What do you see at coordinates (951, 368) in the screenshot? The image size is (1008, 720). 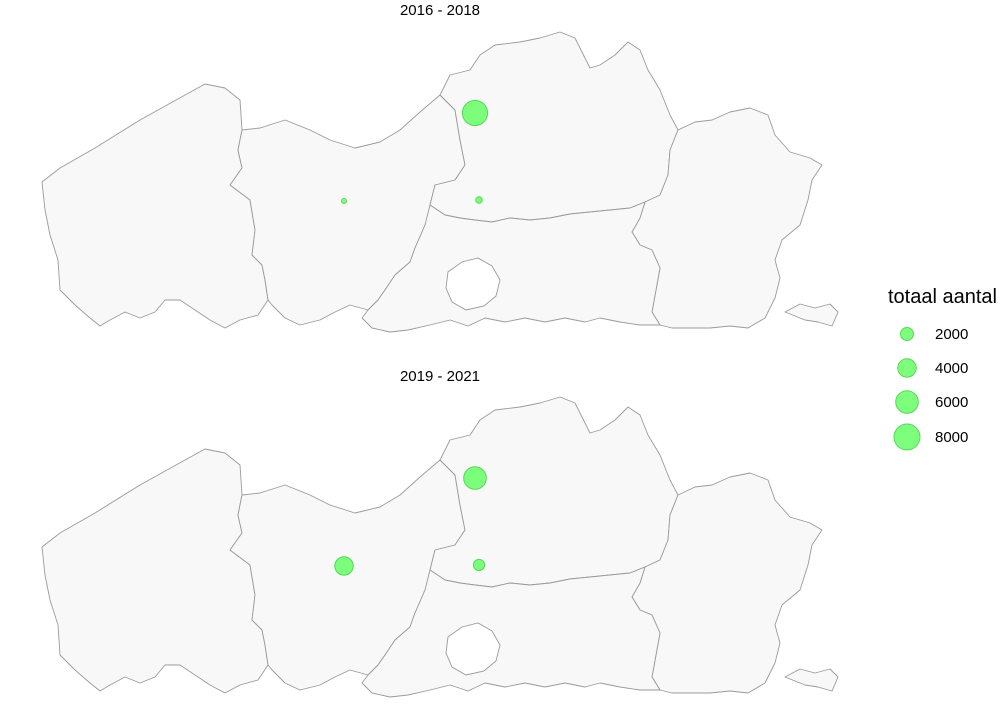 I see `legend-label: 4000` at bounding box center [951, 368].